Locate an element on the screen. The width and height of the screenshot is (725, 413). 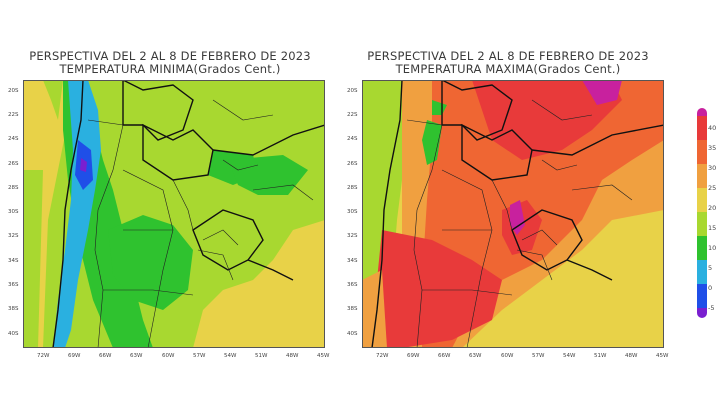
colorbar-label: 25 is located at coordinates (712, 188).